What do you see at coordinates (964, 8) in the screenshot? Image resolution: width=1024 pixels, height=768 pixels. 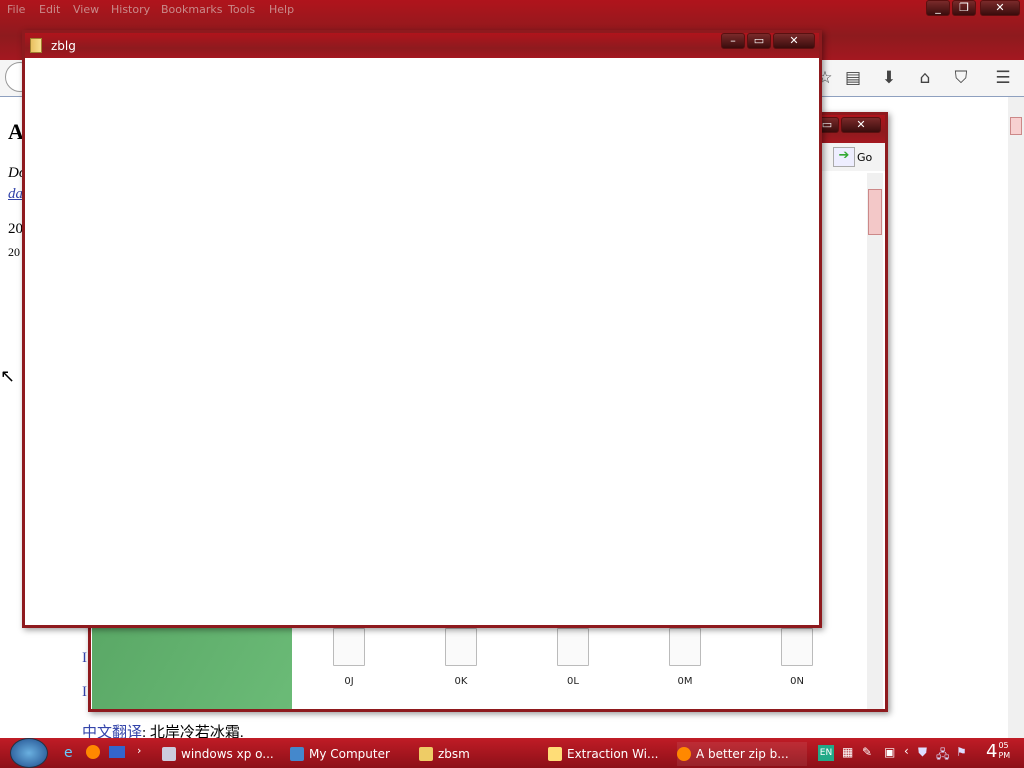 I see `browser-restore-button: ❐` at bounding box center [964, 8].